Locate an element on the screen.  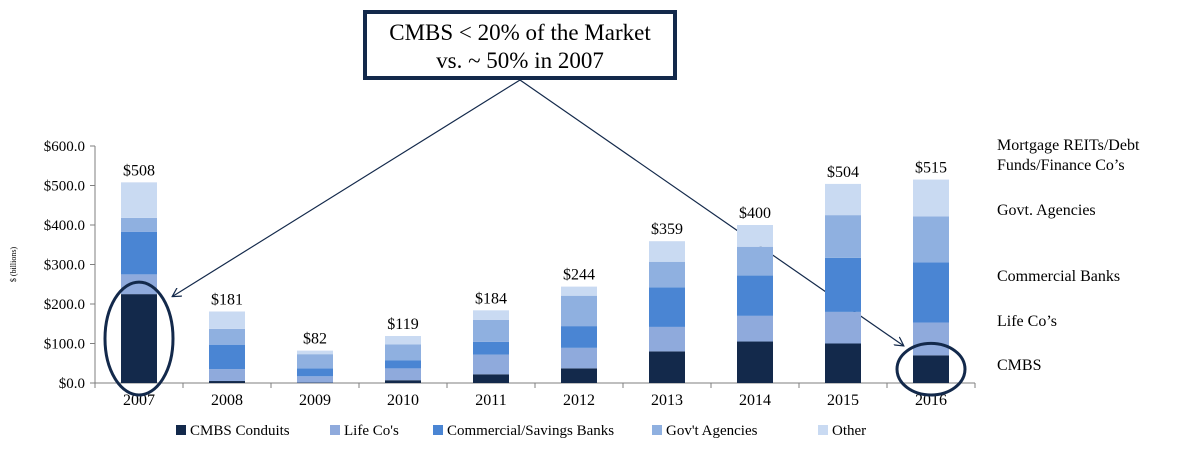
total-label: $400 is located at coordinates (755, 213).